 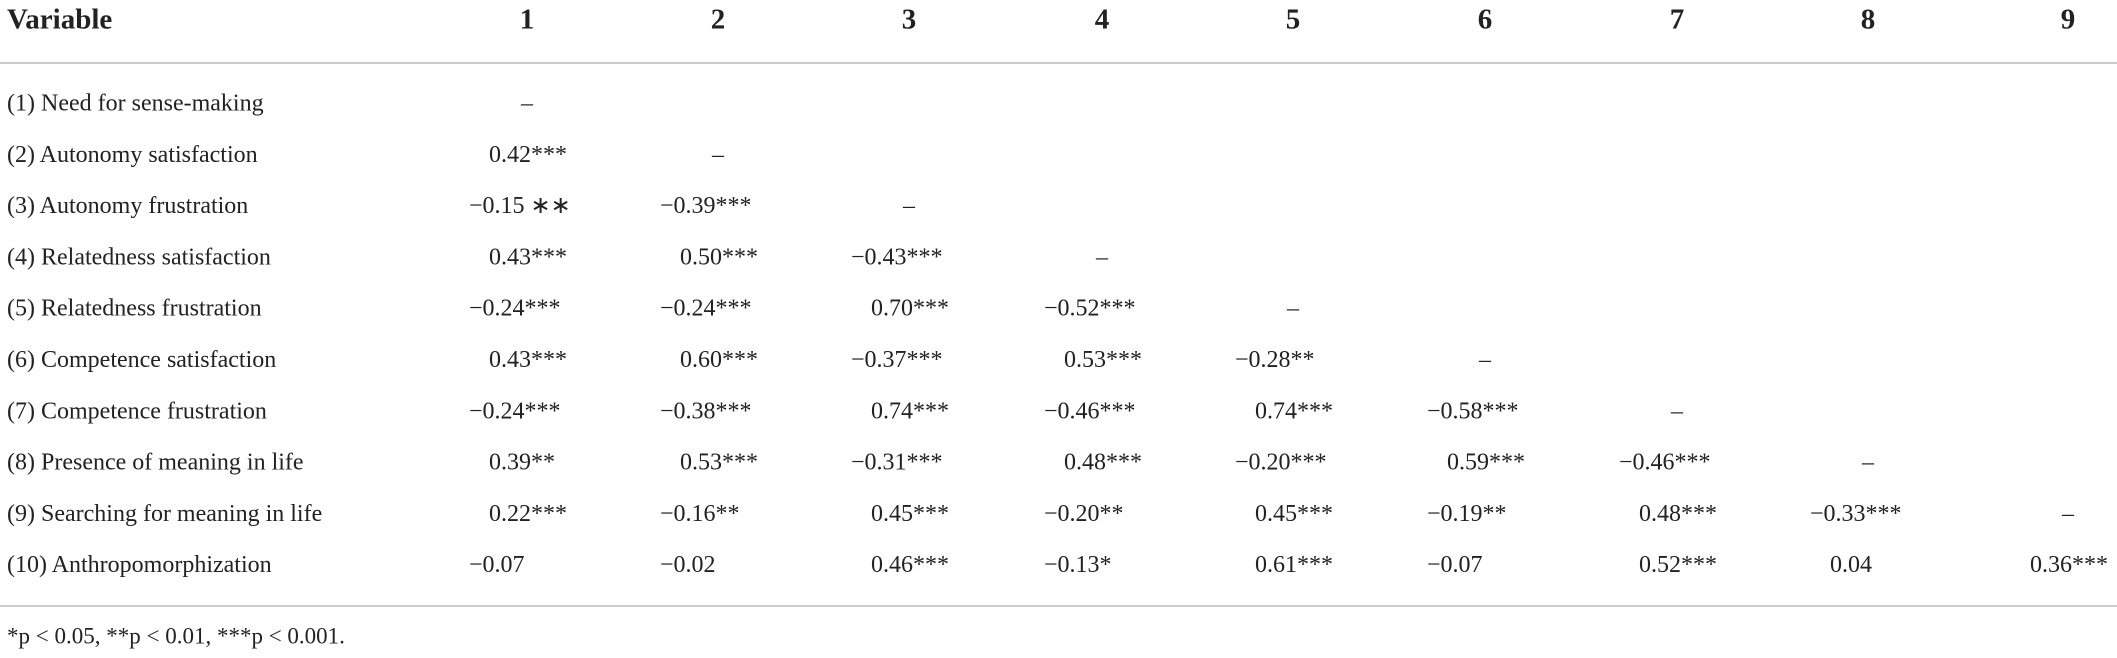 I want to click on cell: −0.13*, so click(x=1078, y=565).